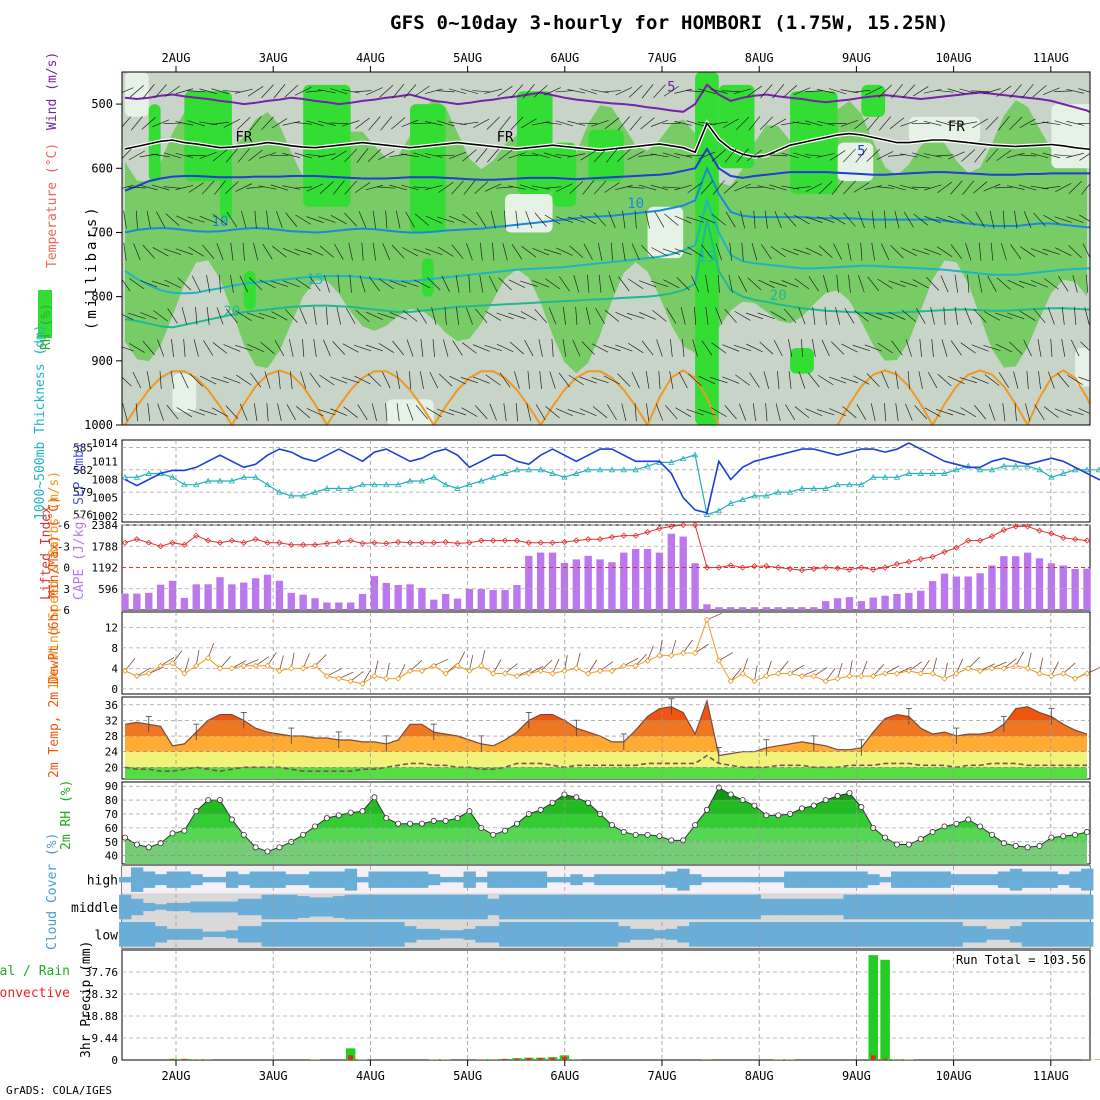 The height and width of the screenshot is (1100, 1100). Describe the element at coordinates (606, 819) in the screenshot. I see `rh2m-line` at that location.